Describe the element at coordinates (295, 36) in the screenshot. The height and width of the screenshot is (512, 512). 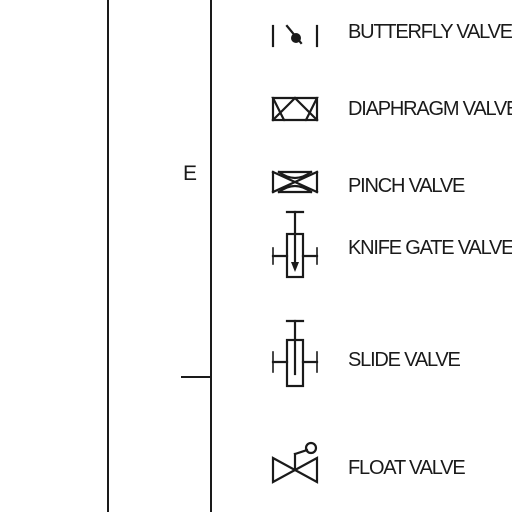
I see `butterfly-valve-icon` at that location.